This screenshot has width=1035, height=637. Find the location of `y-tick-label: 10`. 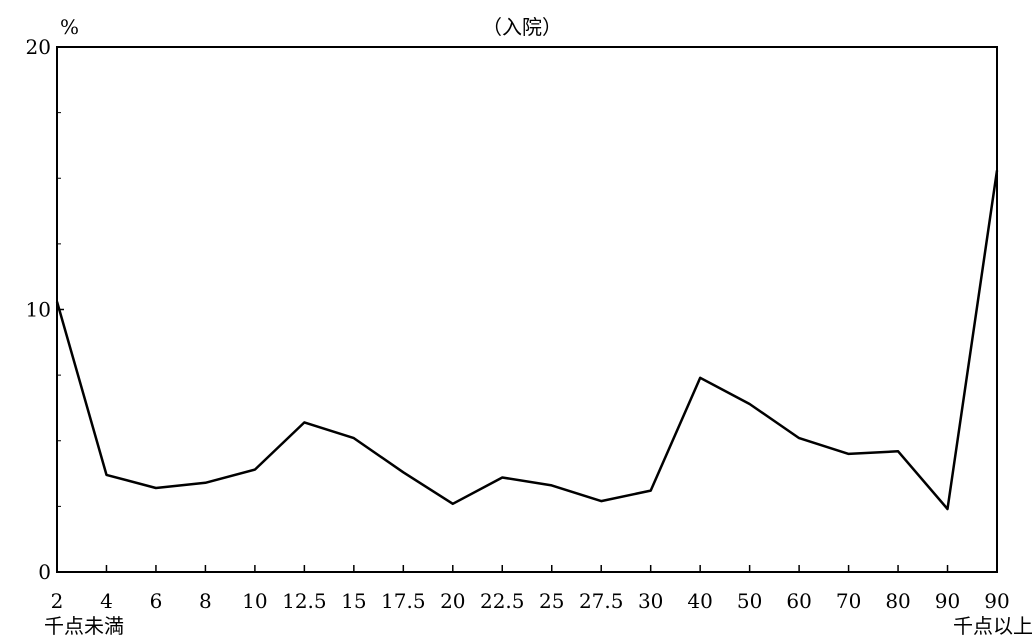

y-tick-label: 10 is located at coordinates (38, 310).